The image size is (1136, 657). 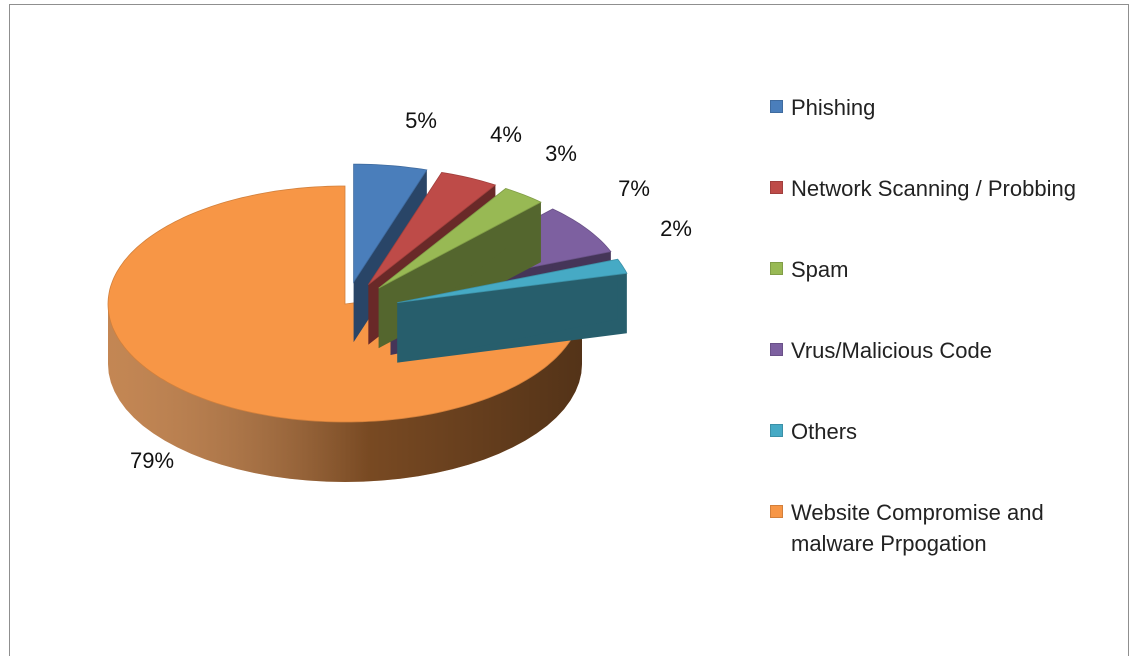 What do you see at coordinates (152, 460) in the screenshot?
I see `data-label-website-compromise-and-malware-prpogation: 79%` at bounding box center [152, 460].